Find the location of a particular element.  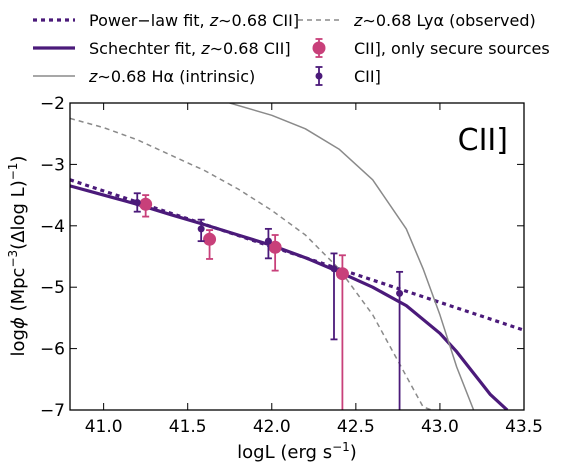

x-axis-label: logL (erg s−1) is located at coordinates (297, 451).